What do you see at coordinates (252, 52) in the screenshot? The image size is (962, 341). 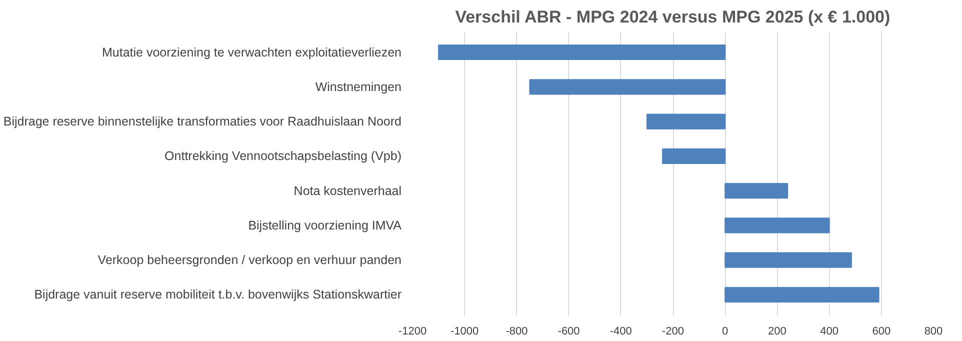 I see `y-tick-label: Mutatie voorziening te verwachten exploitatieverliezen` at bounding box center [252, 52].